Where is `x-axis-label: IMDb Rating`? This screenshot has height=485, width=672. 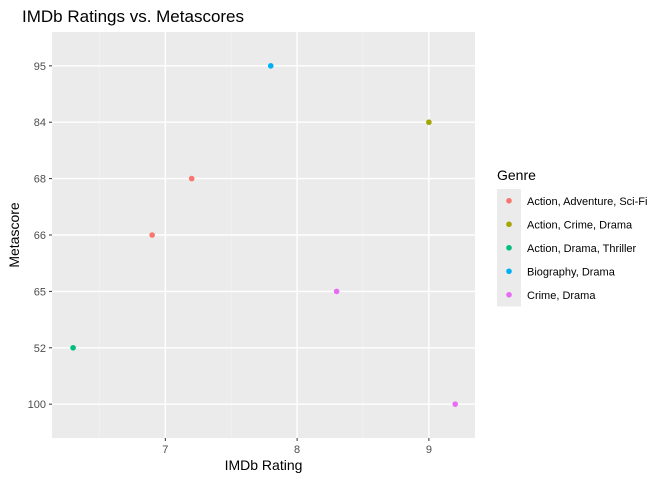 x-axis-label: IMDb Rating is located at coordinates (264, 465).